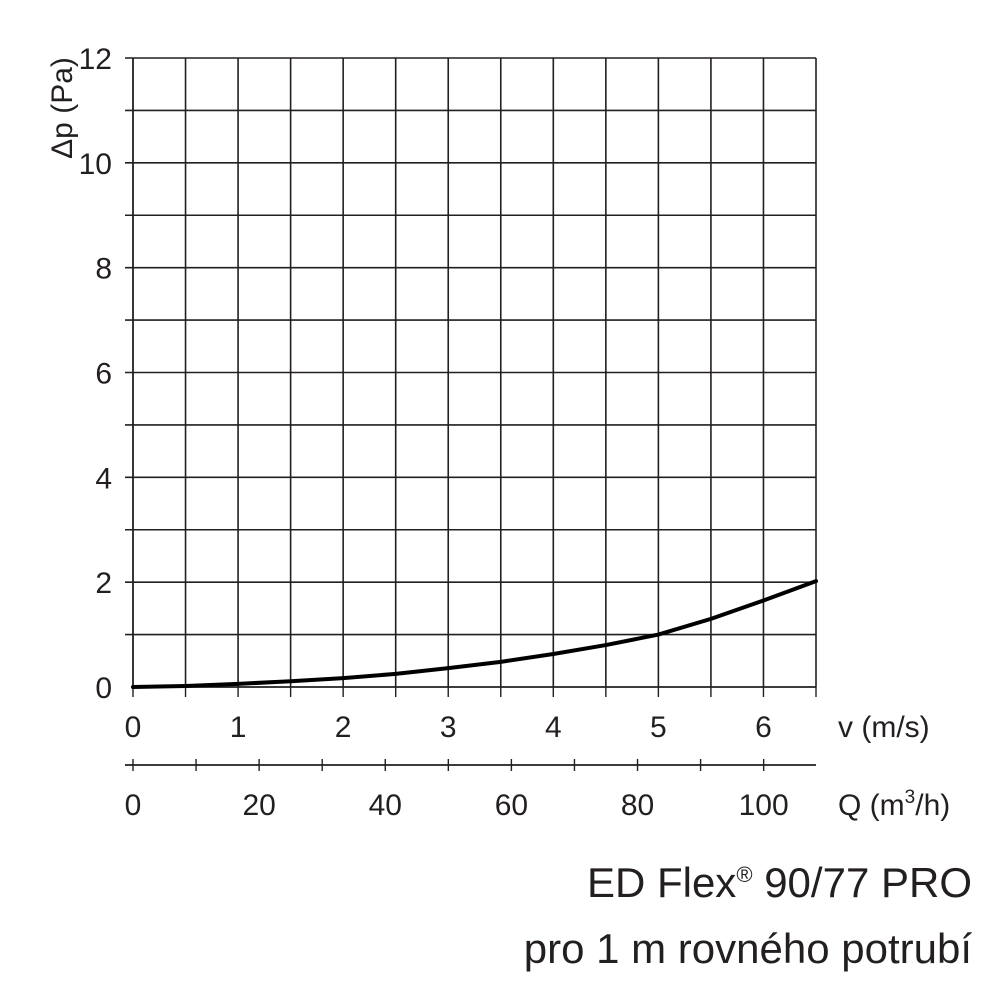  What do you see at coordinates (884, 727) in the screenshot?
I see `x-axis-label: v (m/s)` at bounding box center [884, 727].